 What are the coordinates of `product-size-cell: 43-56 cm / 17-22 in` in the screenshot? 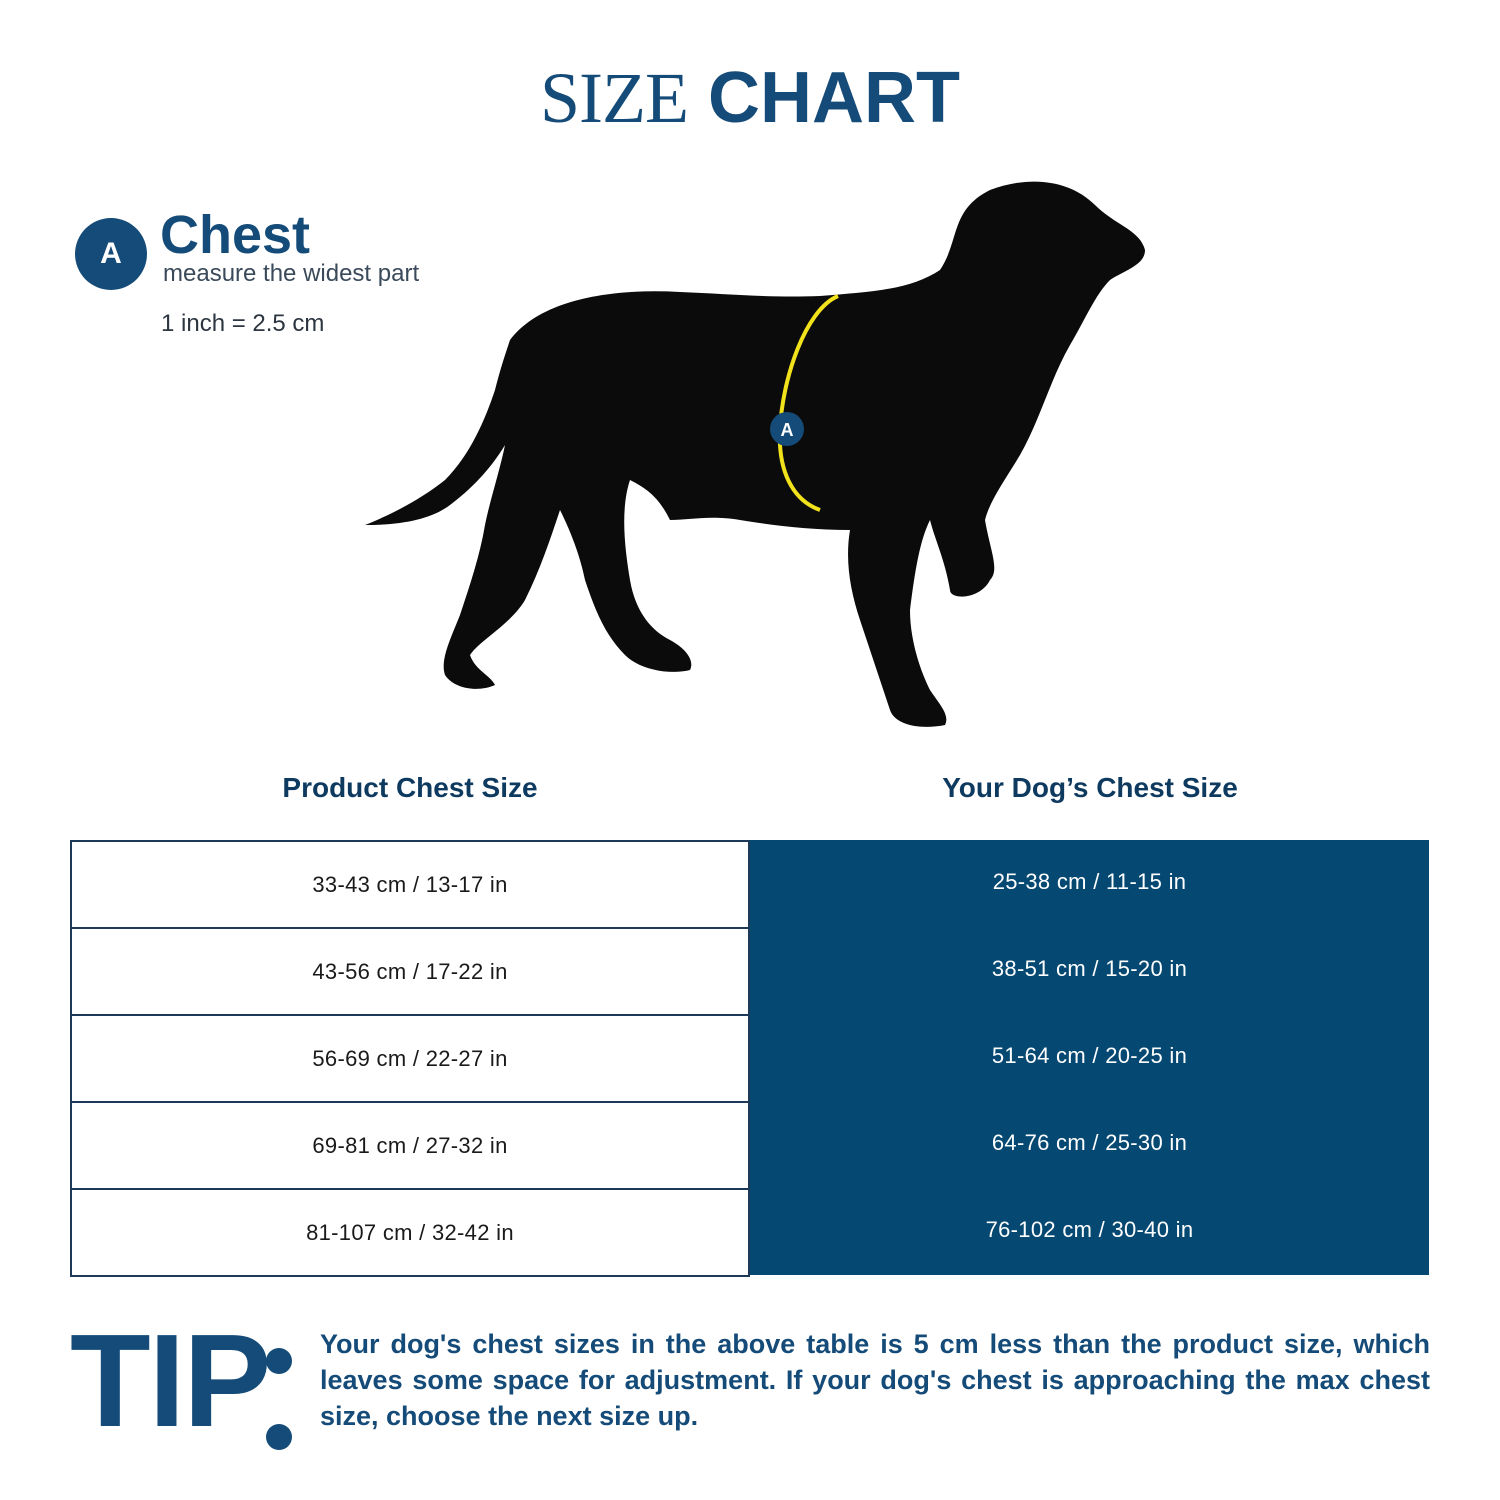 It's located at (410, 970).